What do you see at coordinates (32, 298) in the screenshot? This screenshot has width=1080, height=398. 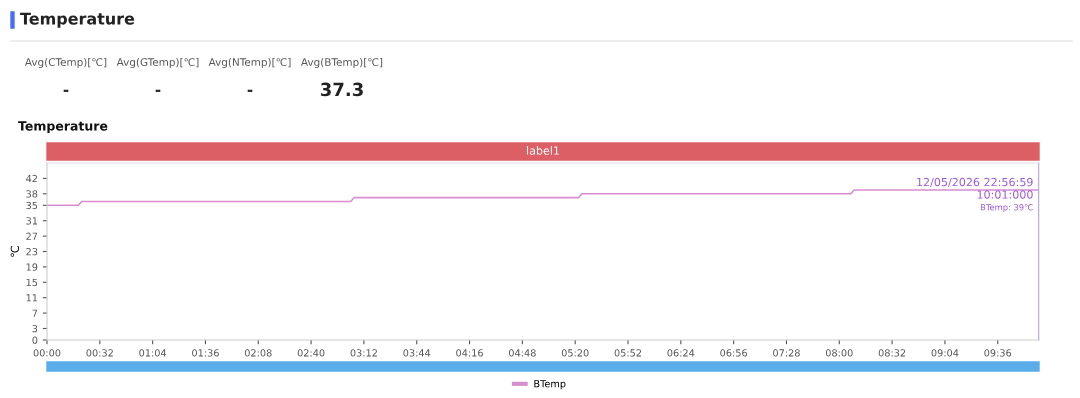 I see `y-tick-label: 11` at bounding box center [32, 298].